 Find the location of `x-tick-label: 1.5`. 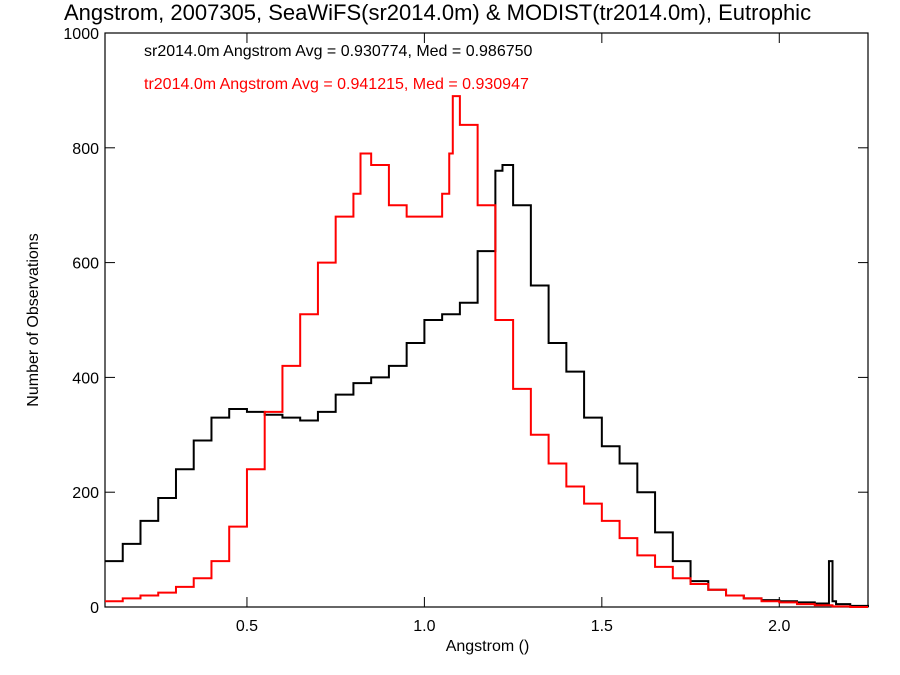

x-tick-label: 1.5 is located at coordinates (602, 626).